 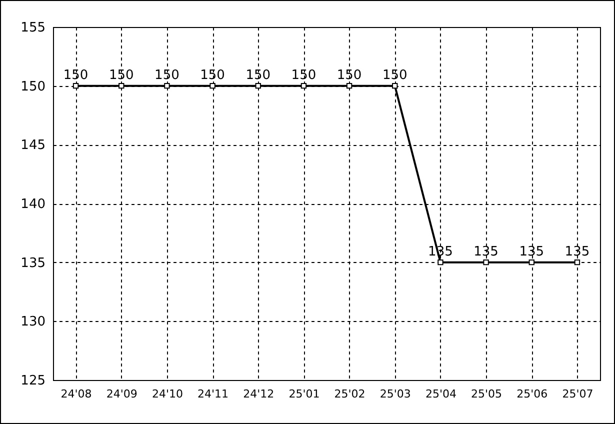 I want to click on x-tick-label: 24'12, so click(x=258, y=394).